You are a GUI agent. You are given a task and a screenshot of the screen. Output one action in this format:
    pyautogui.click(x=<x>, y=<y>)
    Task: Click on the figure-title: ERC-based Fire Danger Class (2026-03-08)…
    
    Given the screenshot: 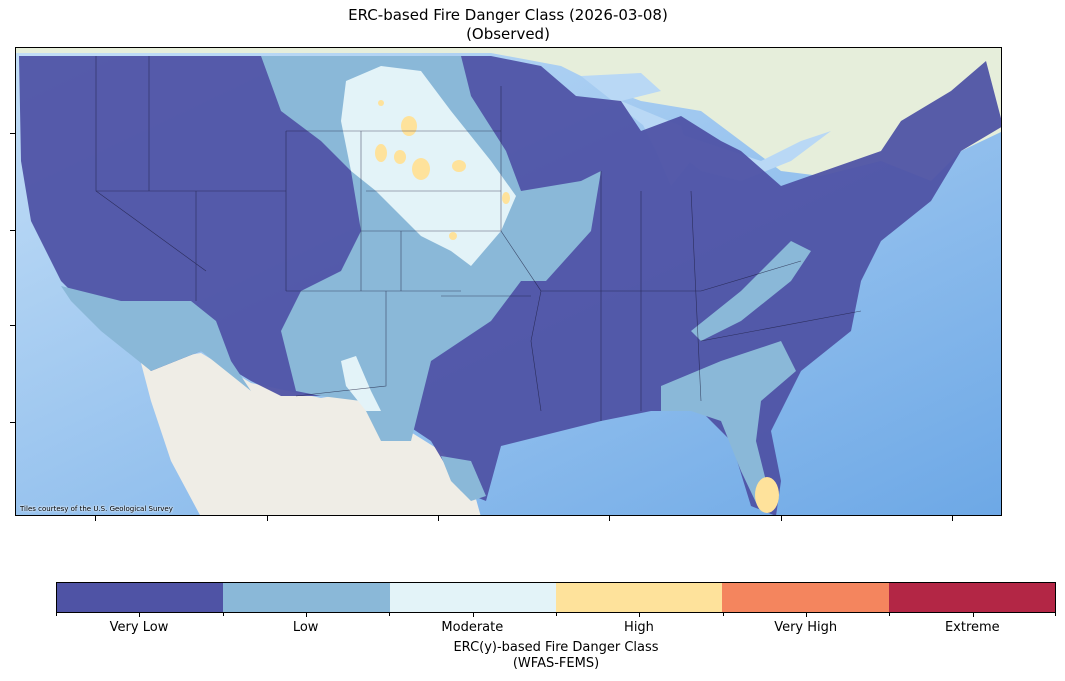 What is the action you would take?
    pyautogui.click(x=508, y=25)
    